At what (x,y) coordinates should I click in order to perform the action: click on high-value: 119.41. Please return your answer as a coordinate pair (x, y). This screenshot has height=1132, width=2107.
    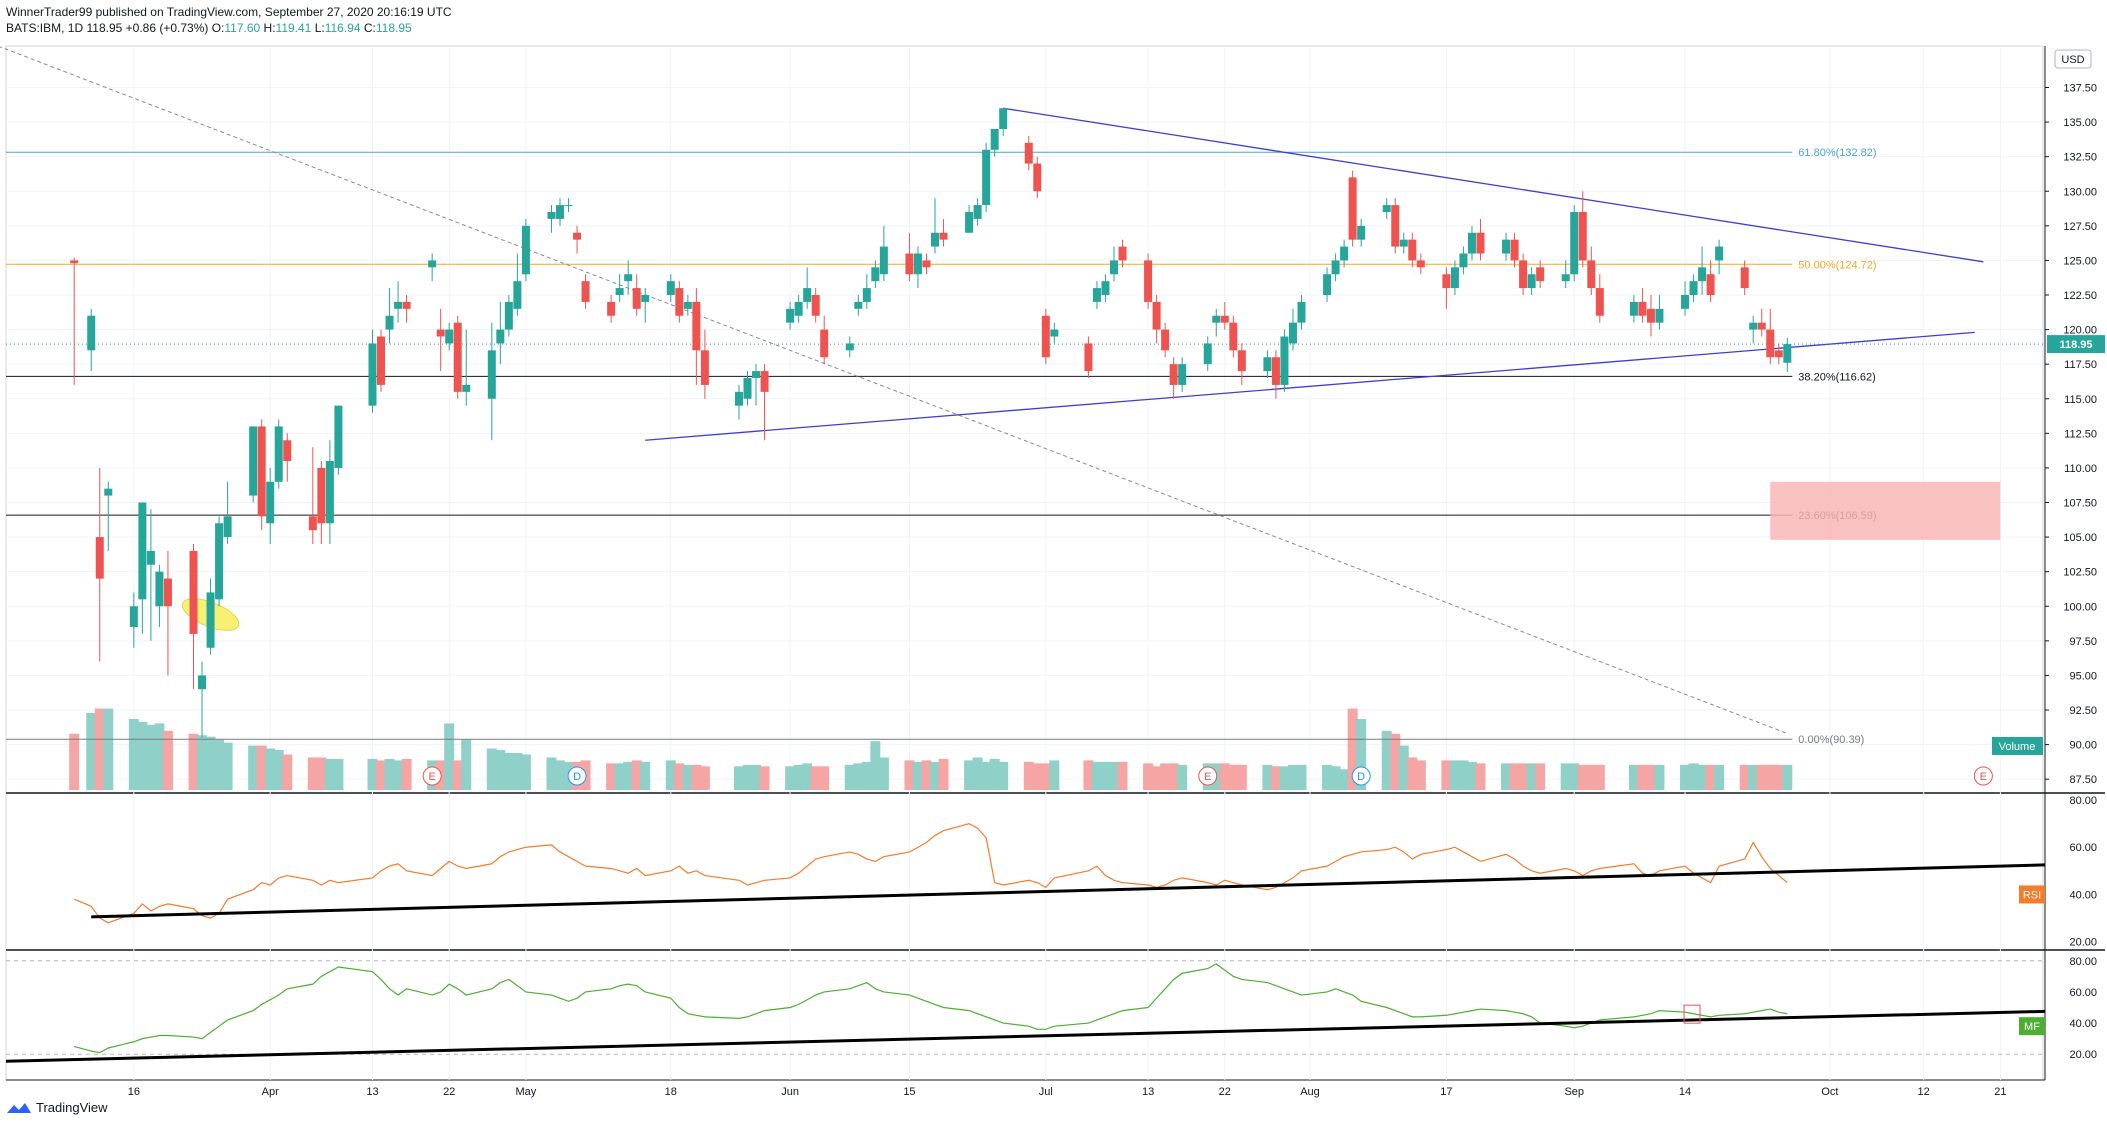
    Looking at the image, I should click on (293, 28).